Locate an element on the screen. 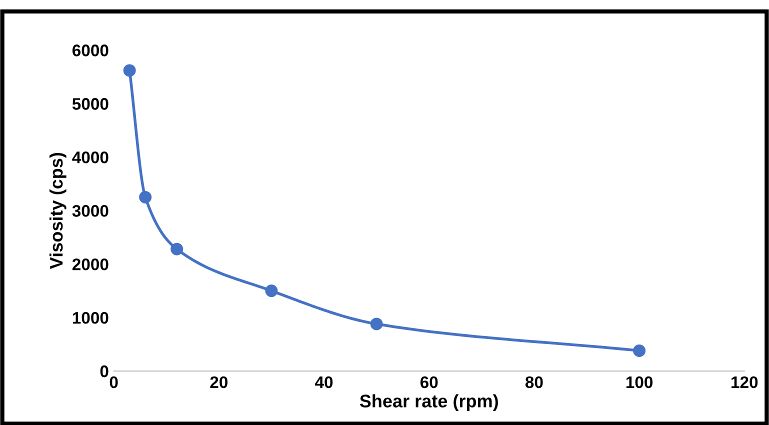 Image resolution: width=769 pixels, height=425 pixels. y-tick-label: 6000 is located at coordinates (90, 50).